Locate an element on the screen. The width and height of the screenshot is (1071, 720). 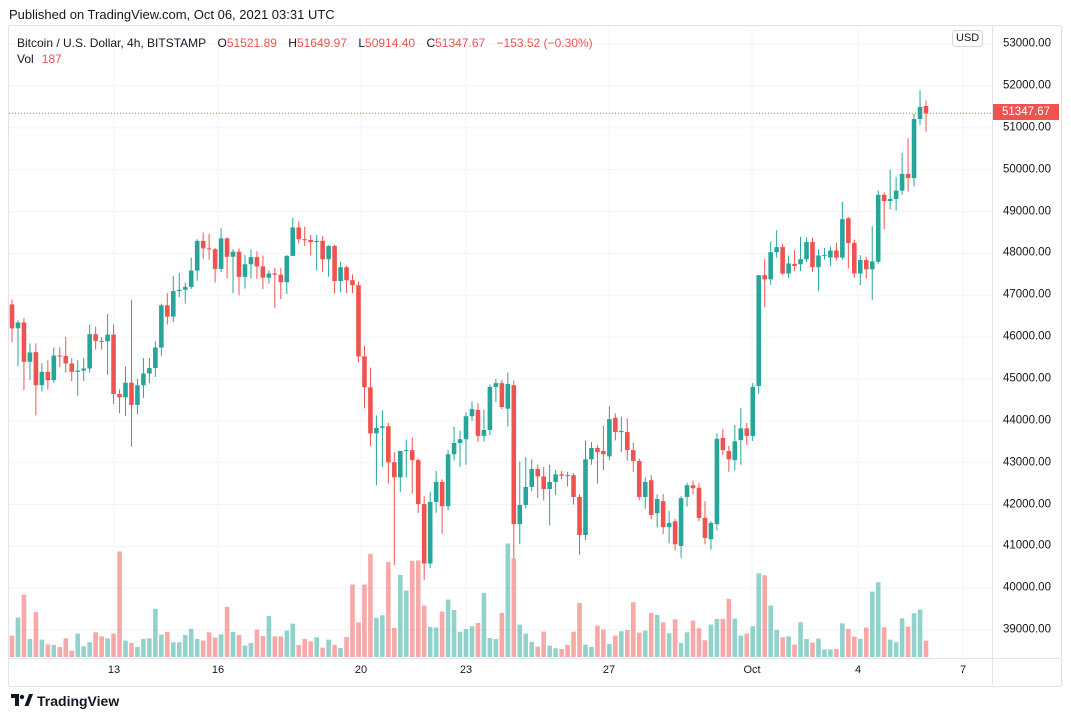
y-tick-label: 53000.00 is located at coordinates (1027, 43).